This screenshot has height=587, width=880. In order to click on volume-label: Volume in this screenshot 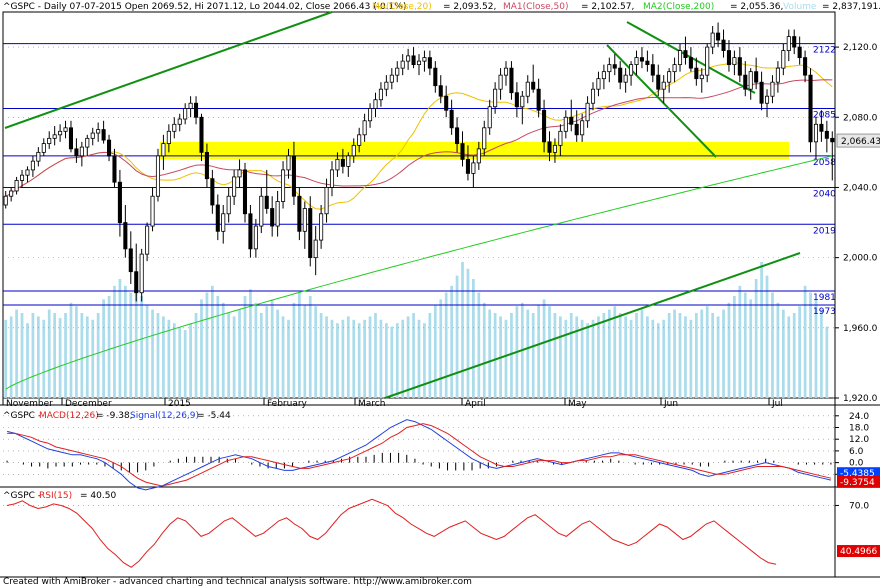, I will do `click(800, 7)`.